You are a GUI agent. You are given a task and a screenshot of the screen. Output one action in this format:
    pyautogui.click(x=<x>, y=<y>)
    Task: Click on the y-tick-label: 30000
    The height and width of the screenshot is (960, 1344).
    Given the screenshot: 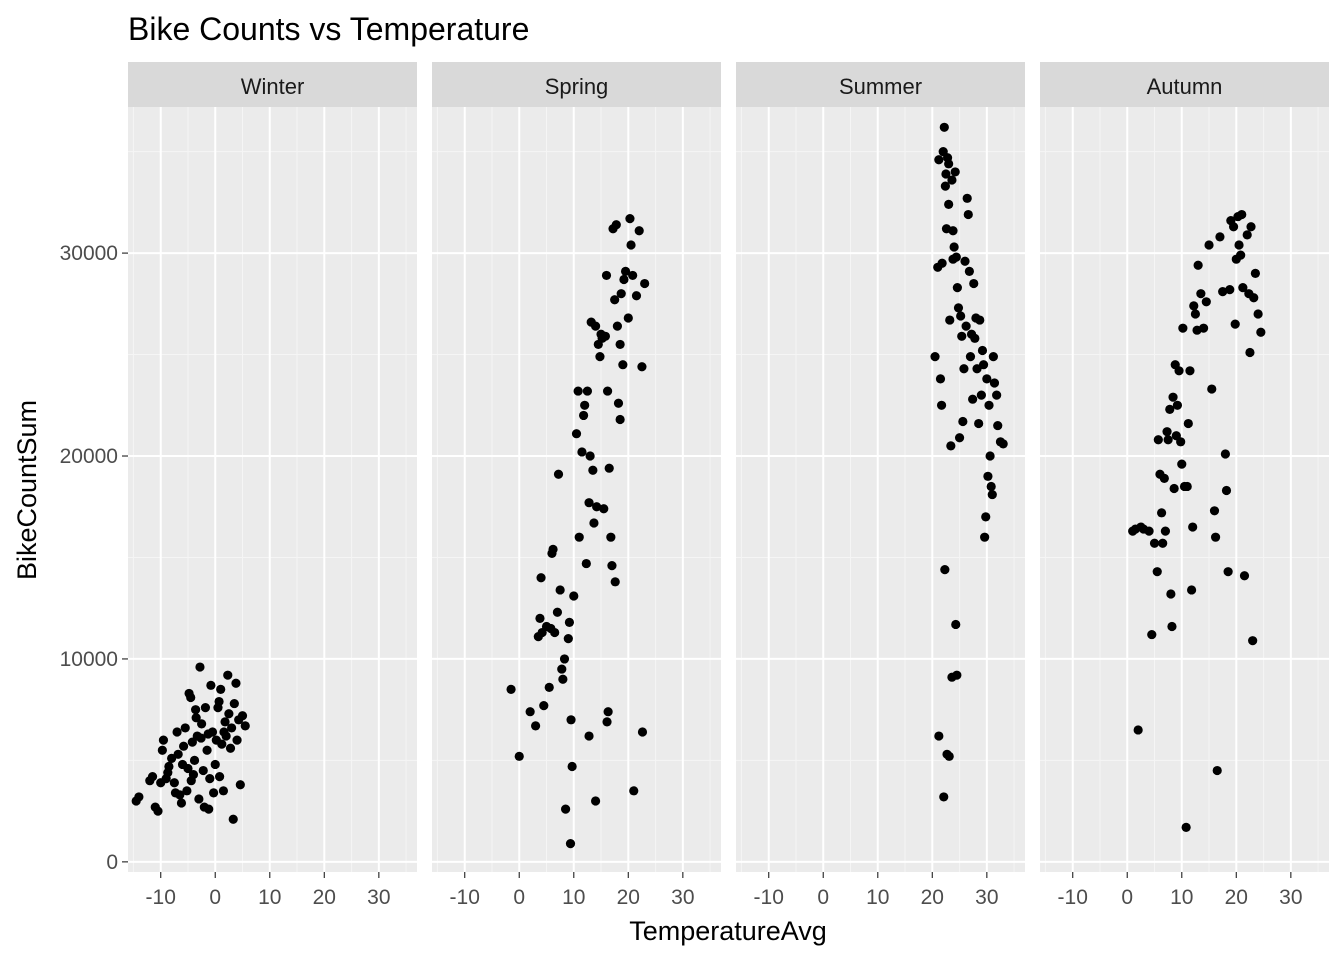 What is the action you would take?
    pyautogui.click(x=89, y=253)
    